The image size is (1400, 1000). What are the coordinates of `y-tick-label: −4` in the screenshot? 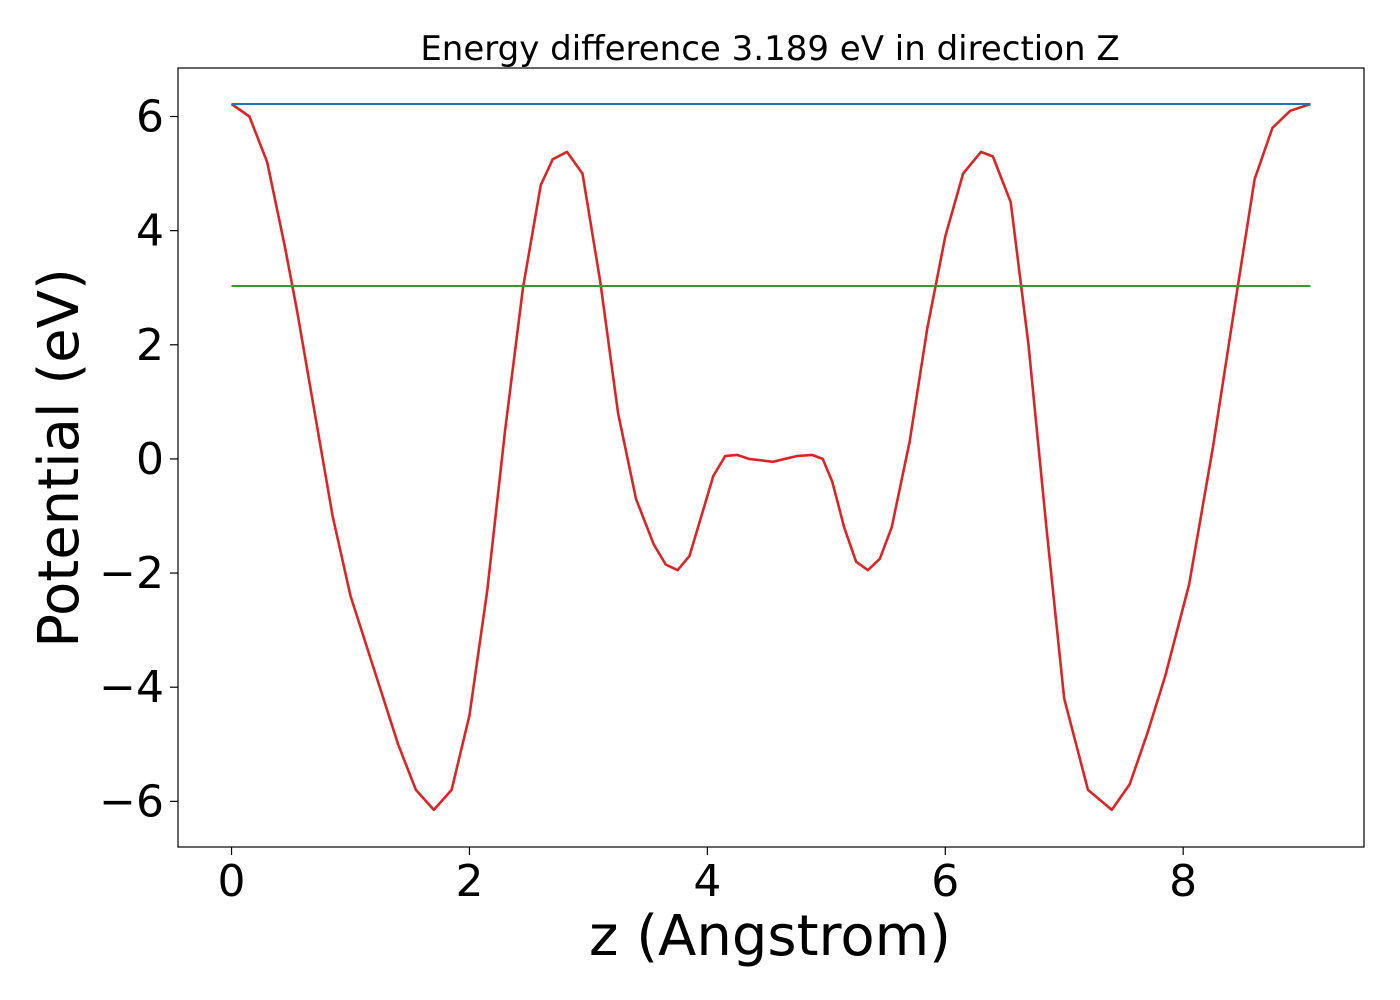 It's located at (131, 687).